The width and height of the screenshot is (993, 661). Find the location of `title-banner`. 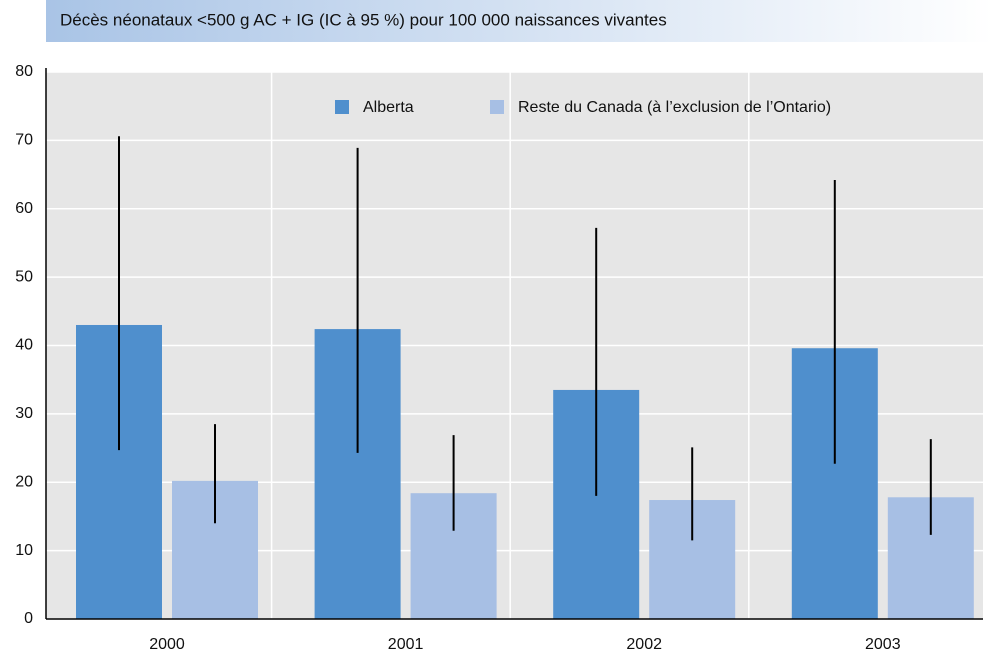

title-banner is located at coordinates (519, 21).